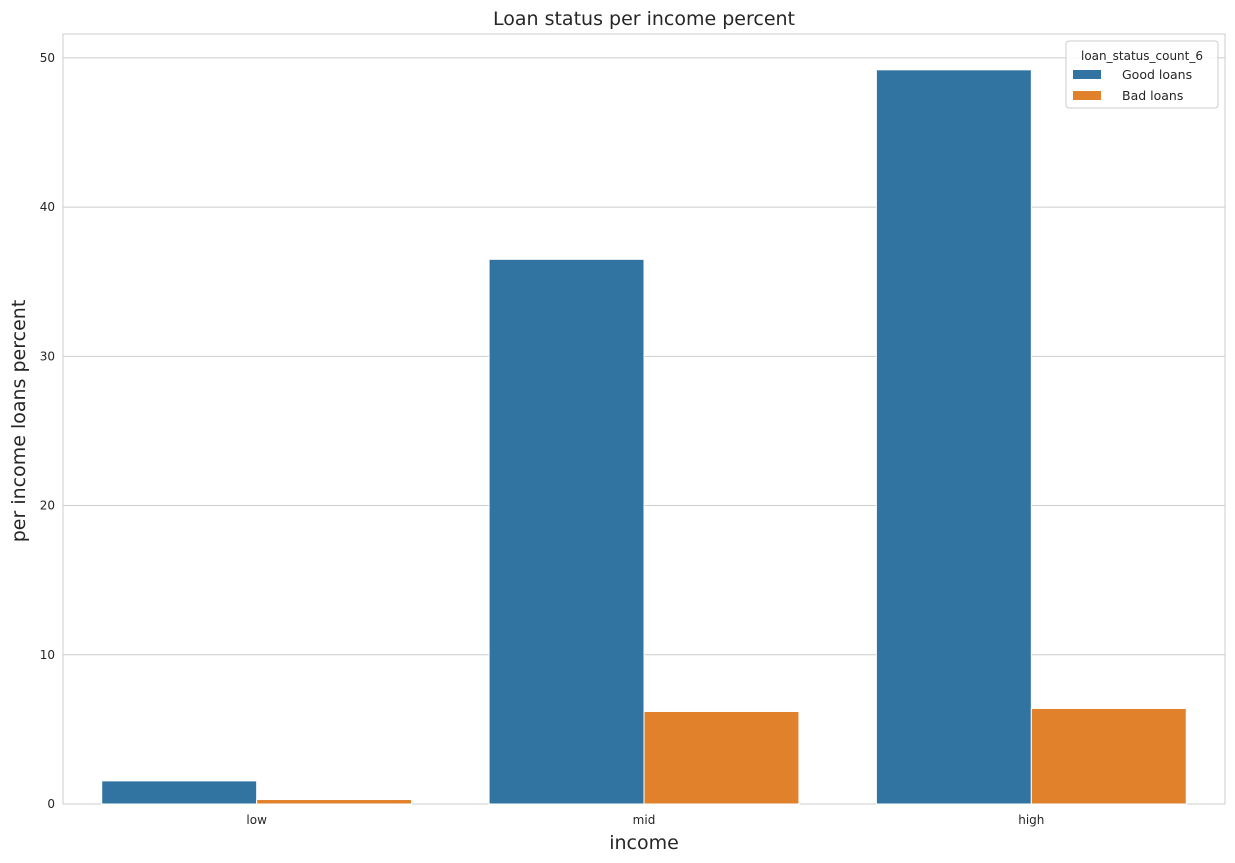 The height and width of the screenshot is (863, 1235). I want to click on legend-box, so click(1142, 74).